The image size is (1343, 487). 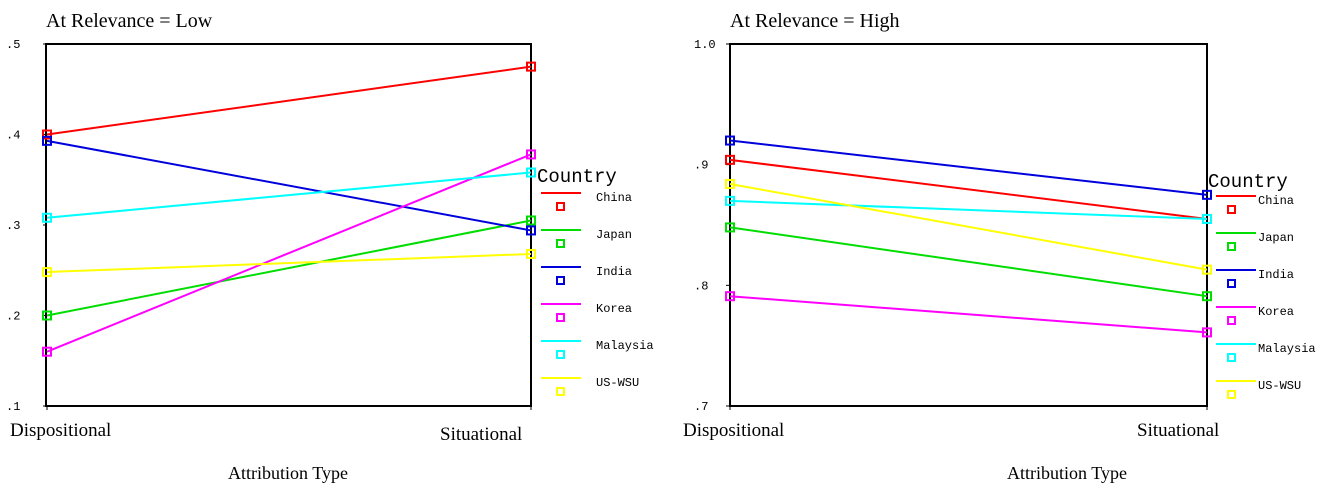 I want to click on x-axis-title-high: Attribution Type, so click(x=1067, y=473).